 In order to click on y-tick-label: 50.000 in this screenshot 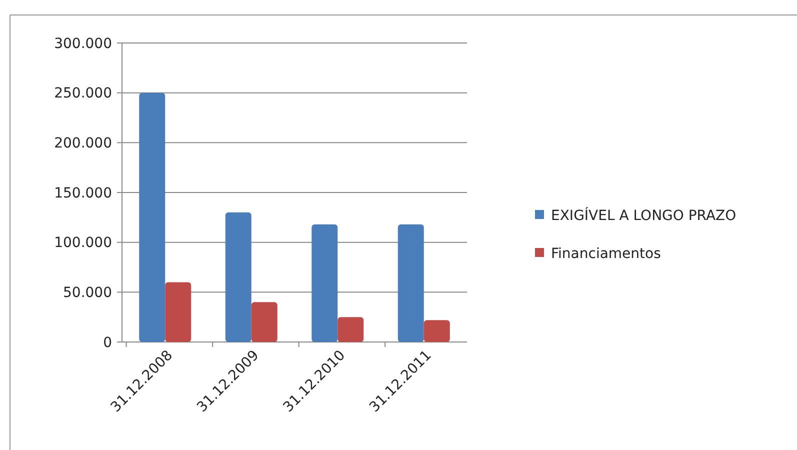, I will do `click(87, 293)`.